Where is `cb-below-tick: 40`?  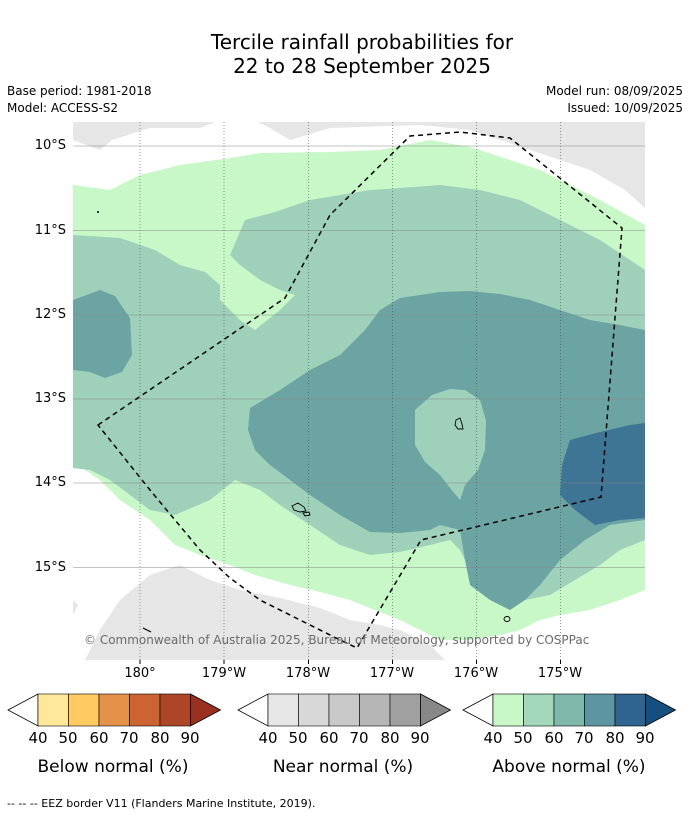
cb-below-tick: 40 is located at coordinates (38, 738).